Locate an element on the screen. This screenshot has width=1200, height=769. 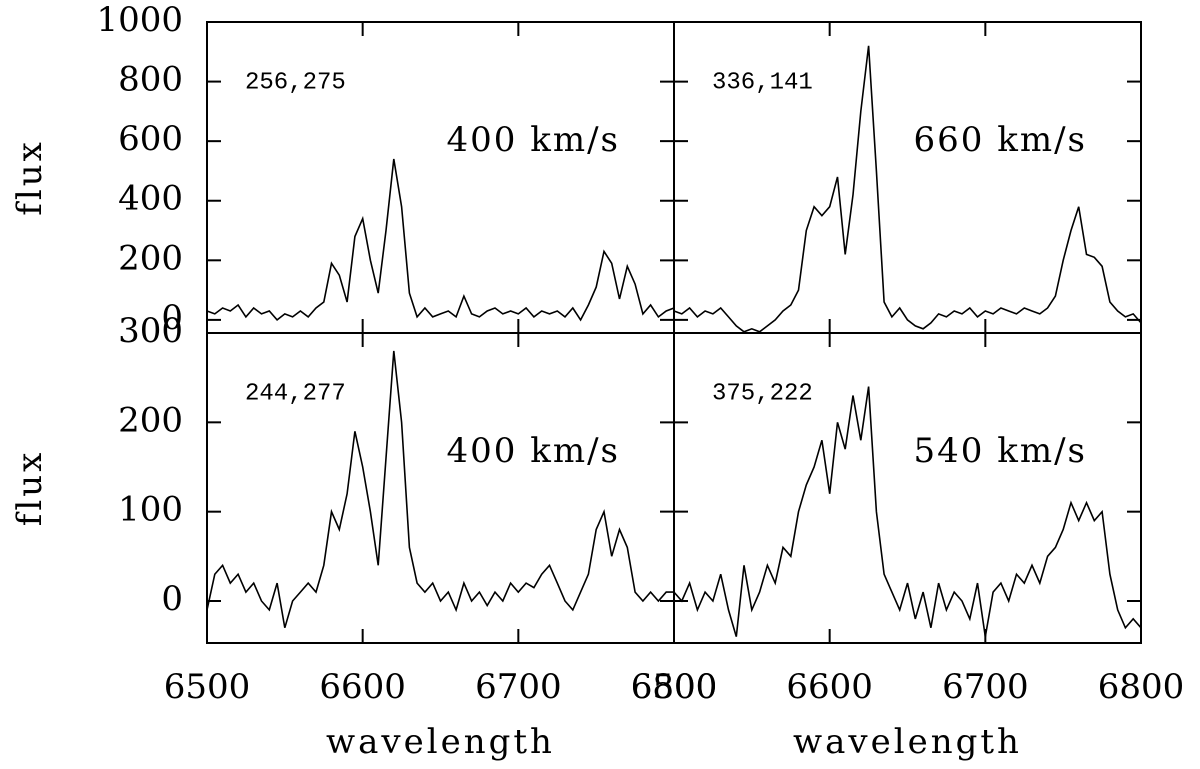
object-id: 256,275 is located at coordinates (295, 82).